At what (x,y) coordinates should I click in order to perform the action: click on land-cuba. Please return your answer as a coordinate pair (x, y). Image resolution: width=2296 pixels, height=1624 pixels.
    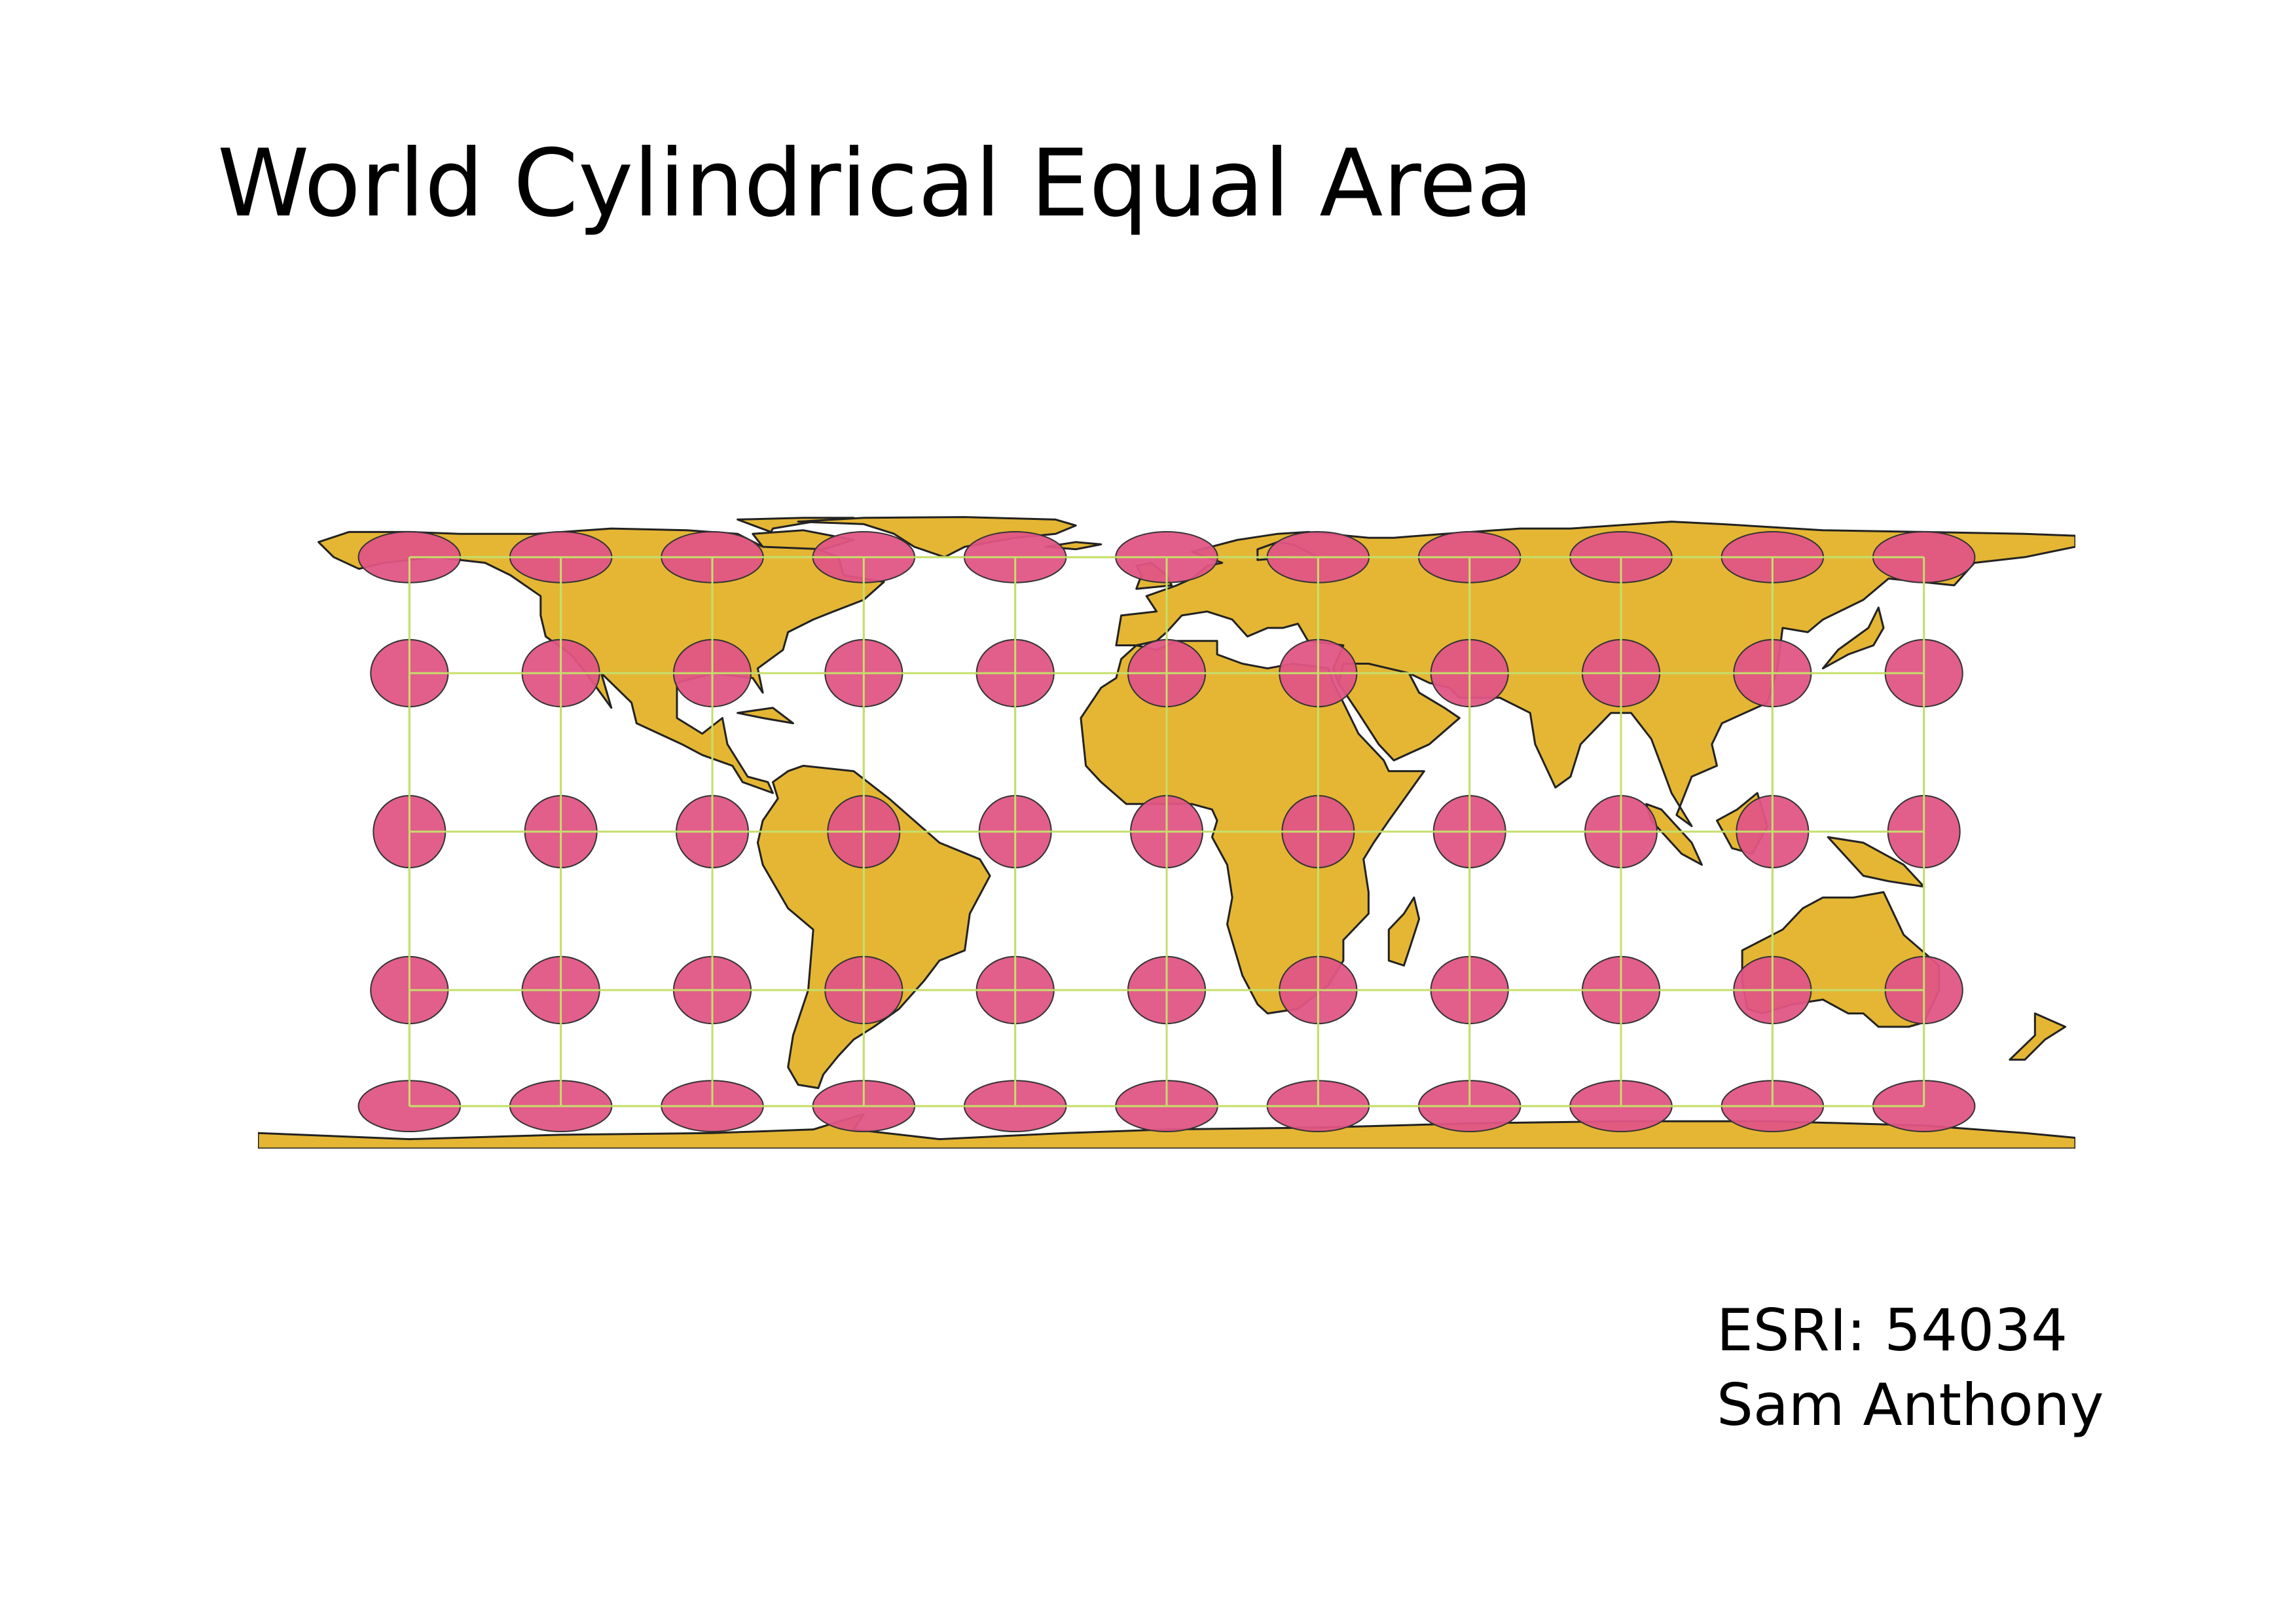
    Looking at the image, I should click on (765, 715).